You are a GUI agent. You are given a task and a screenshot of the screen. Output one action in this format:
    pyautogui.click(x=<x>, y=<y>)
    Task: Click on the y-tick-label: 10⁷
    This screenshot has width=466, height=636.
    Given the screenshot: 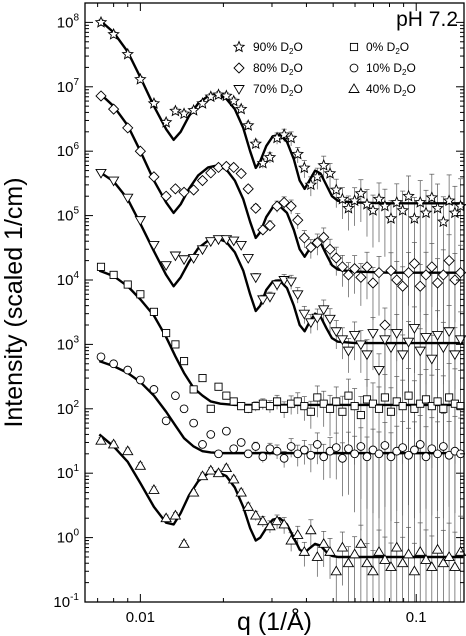 What is the action you would take?
    pyautogui.click(x=68, y=86)
    